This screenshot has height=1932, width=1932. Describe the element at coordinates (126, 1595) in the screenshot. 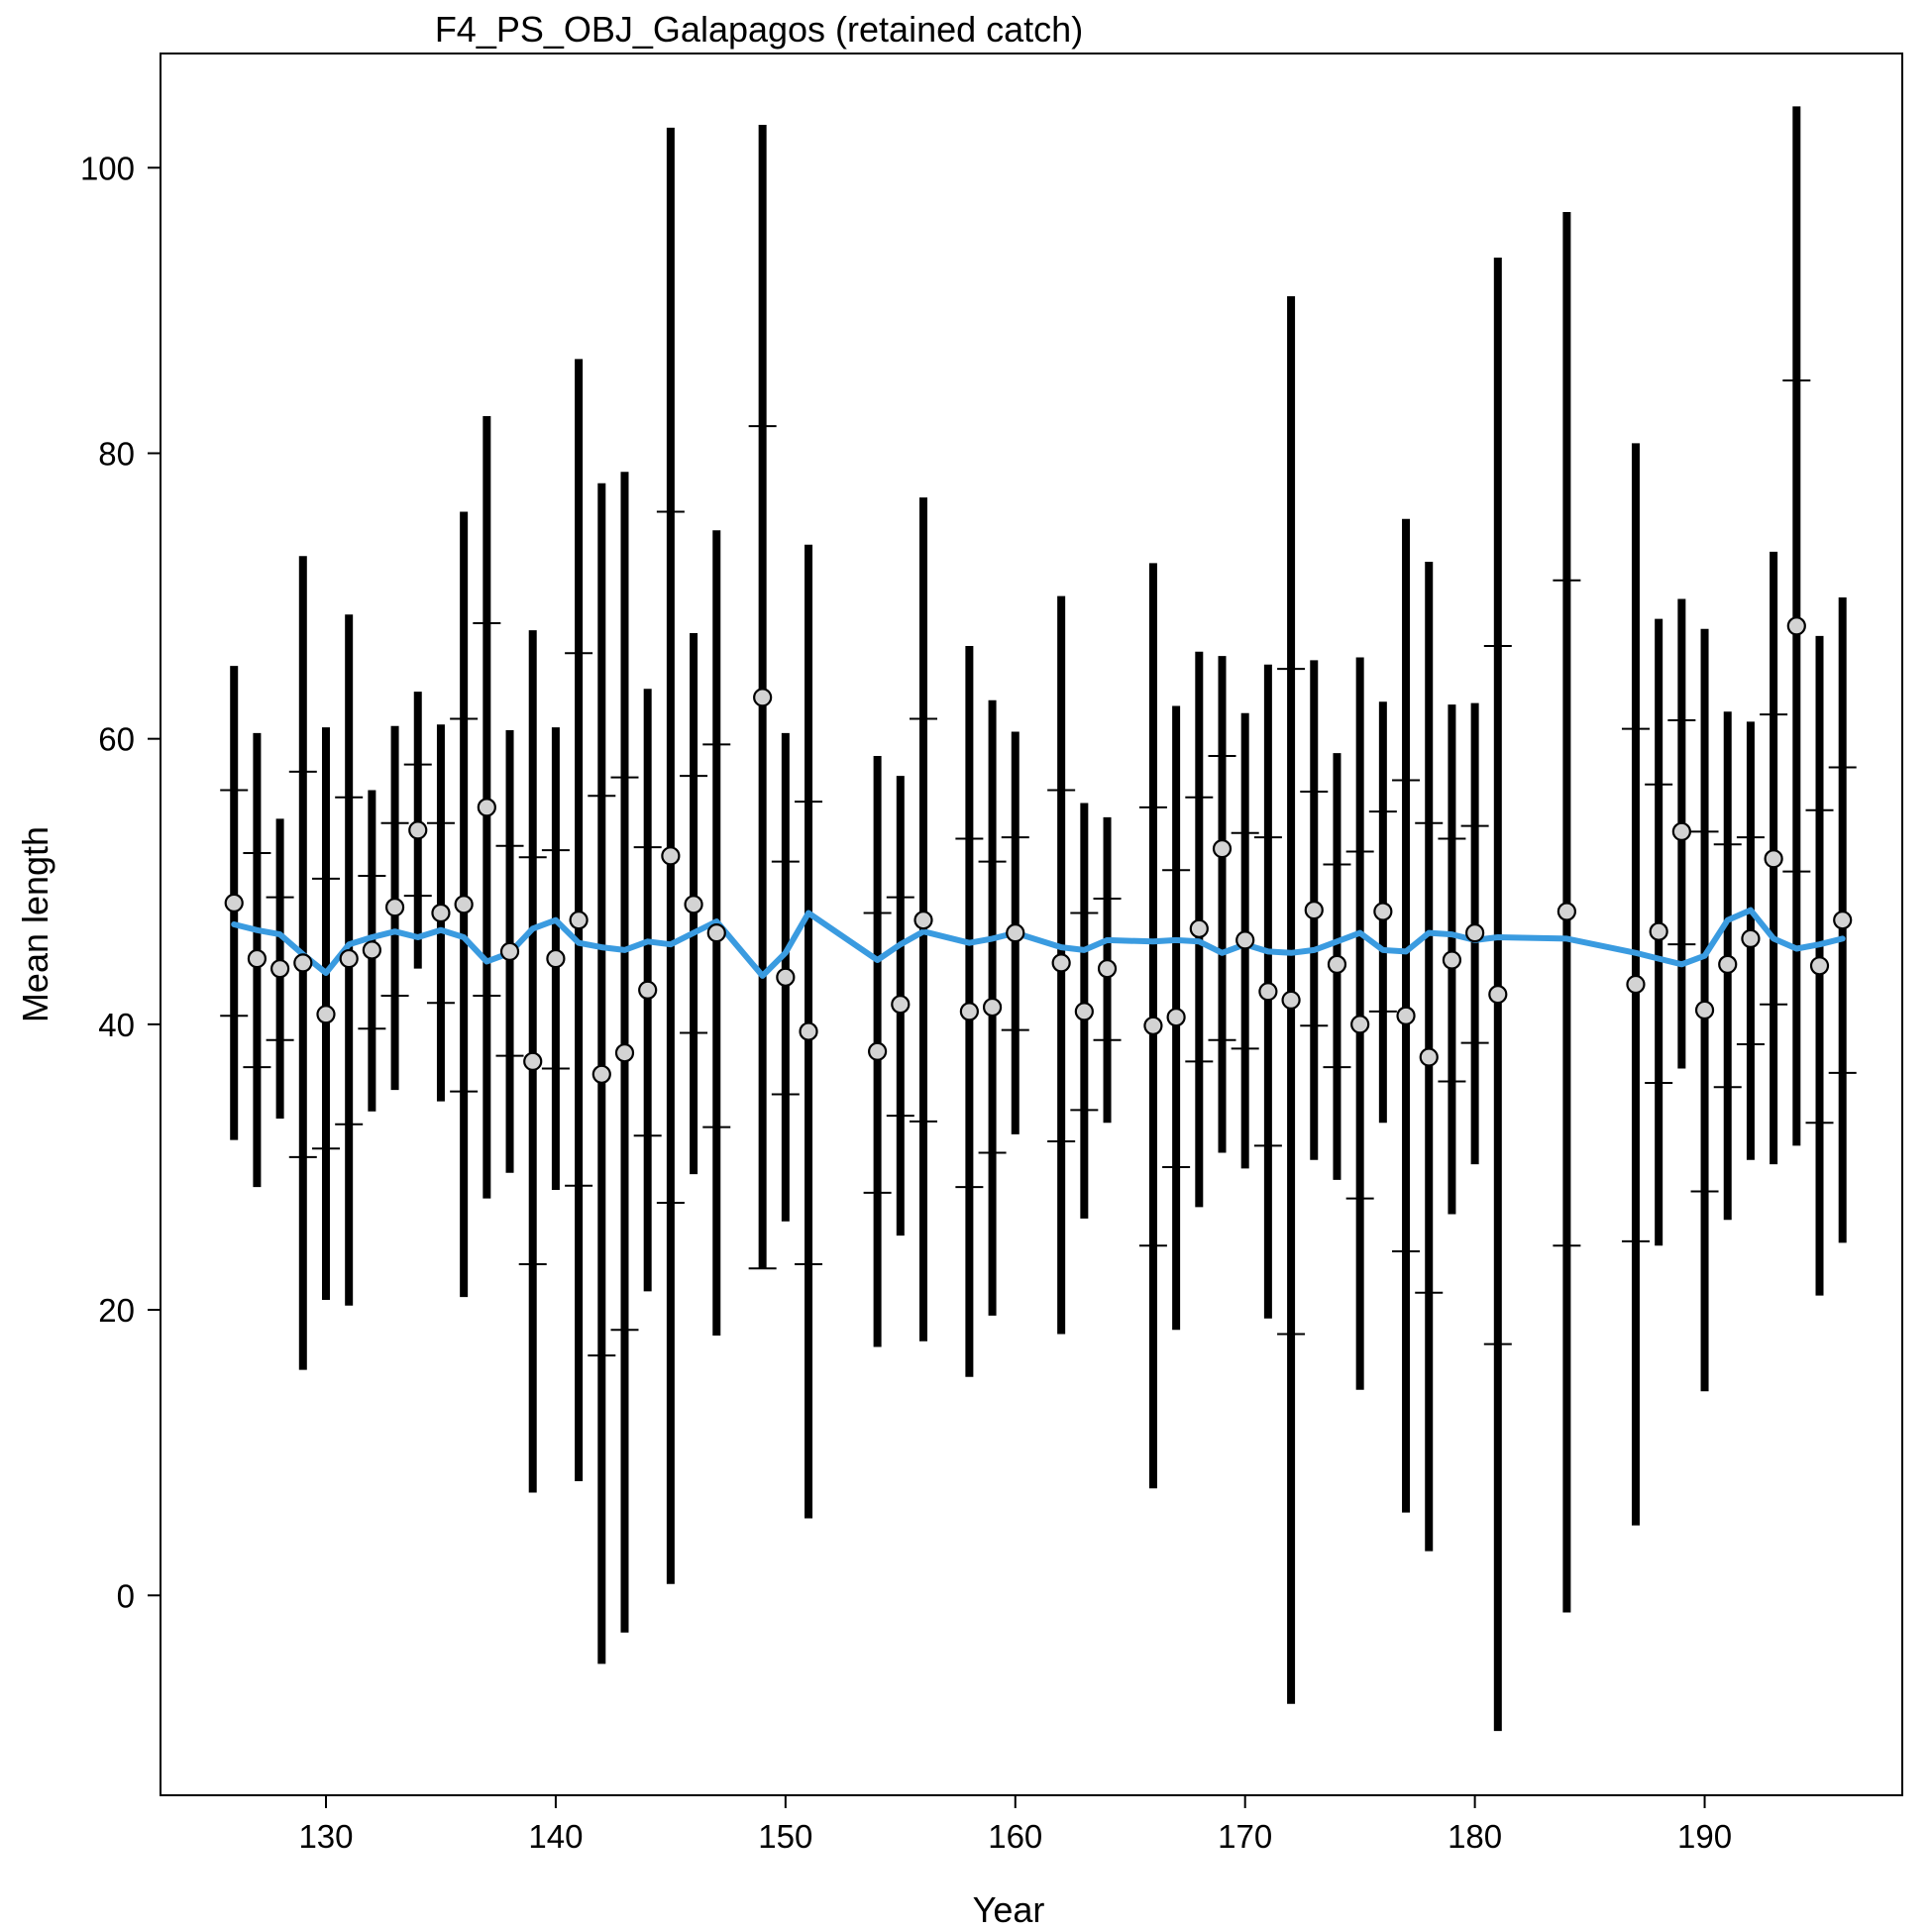

I see `y-tick-label: 0` at that location.